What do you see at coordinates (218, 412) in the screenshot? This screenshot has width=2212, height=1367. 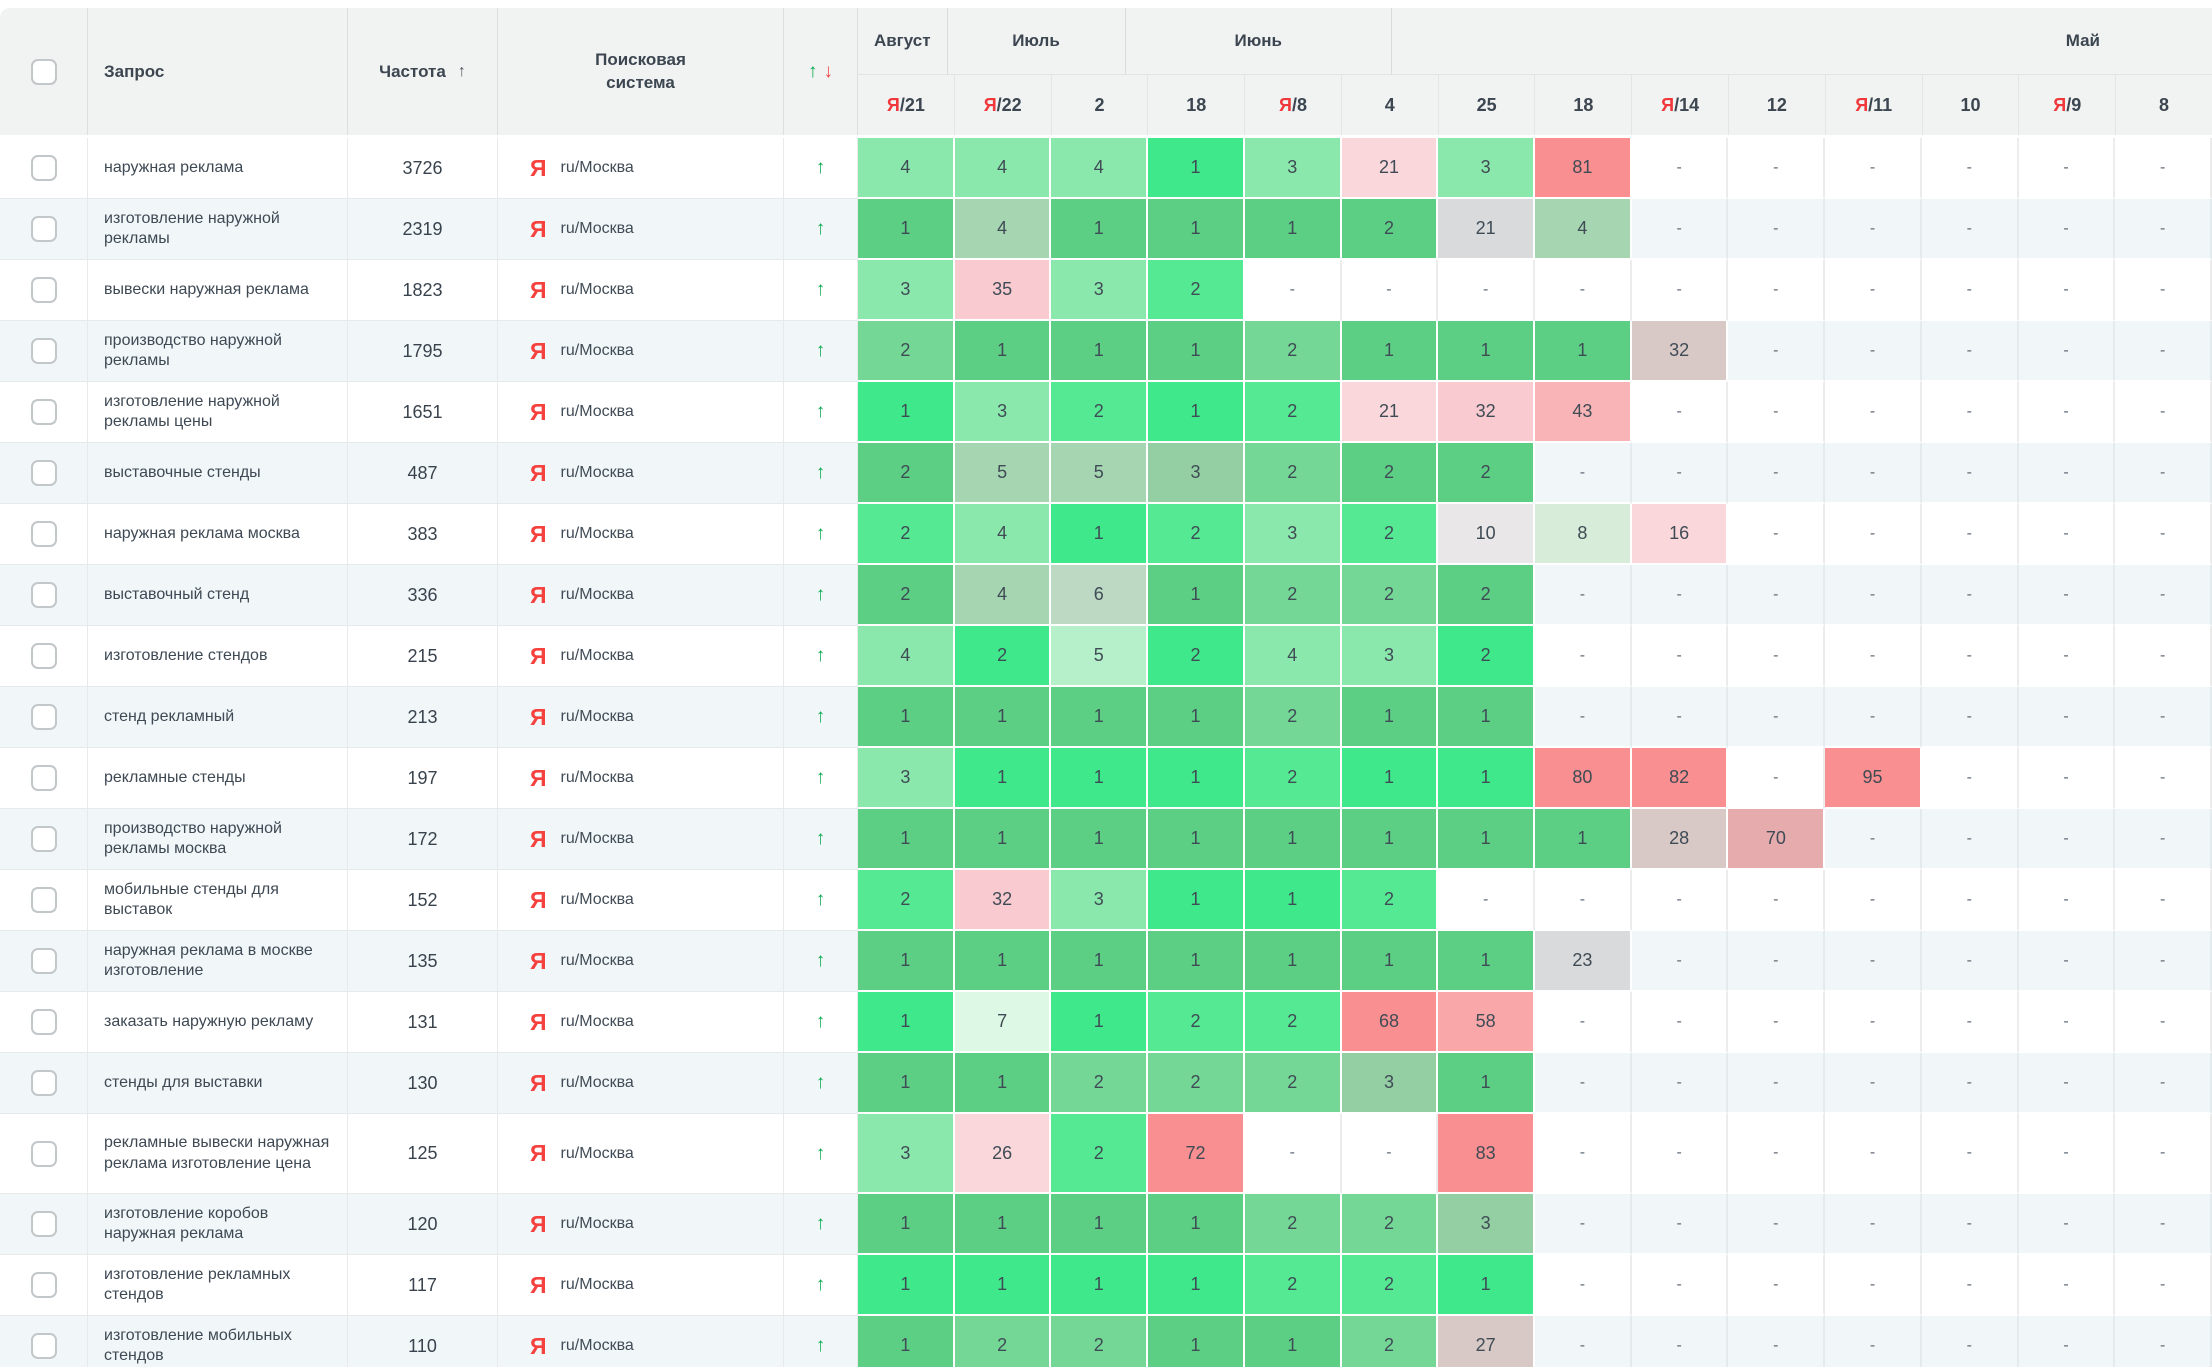 I see `query-cell: изготовление наружной рекламы цены` at bounding box center [218, 412].